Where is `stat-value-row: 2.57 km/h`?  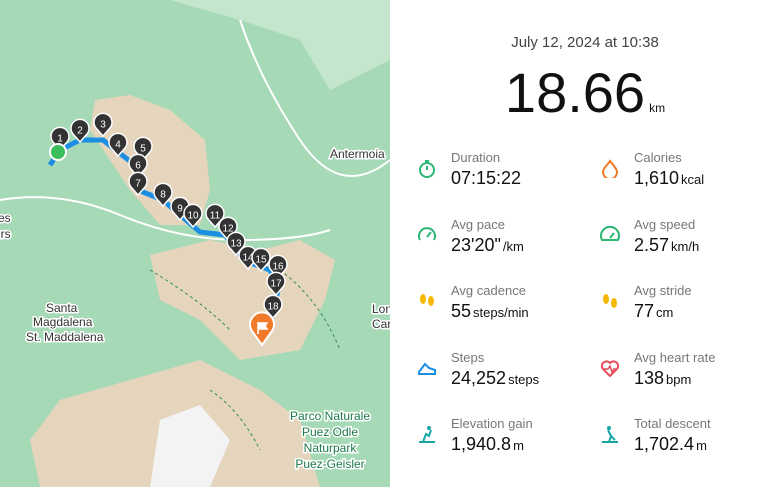 stat-value-row: 2.57 km/h is located at coordinates (707, 245).